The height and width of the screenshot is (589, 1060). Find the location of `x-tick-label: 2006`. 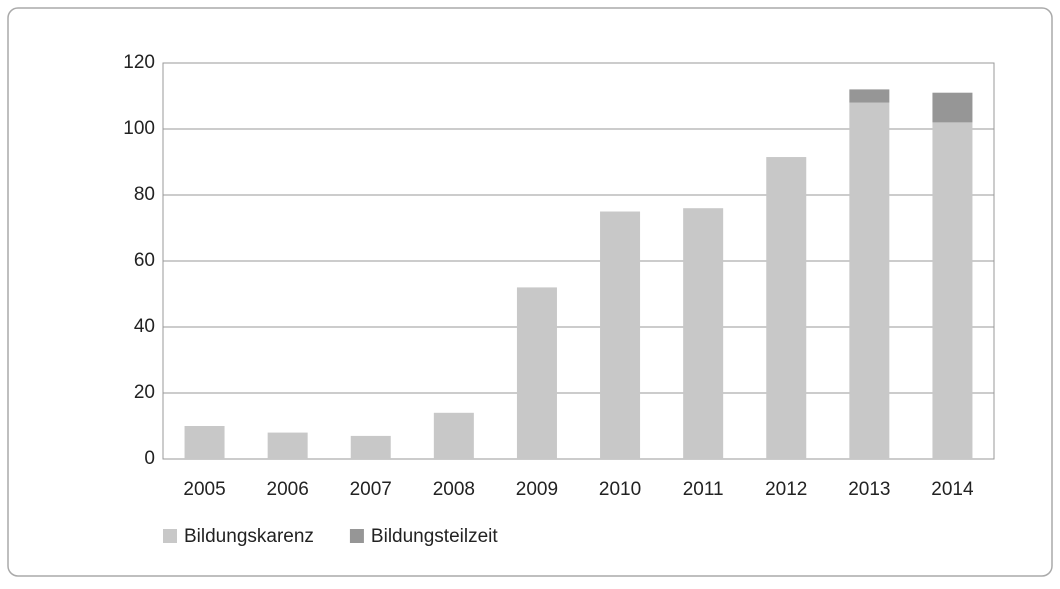

x-tick-label: 2006 is located at coordinates (288, 489).